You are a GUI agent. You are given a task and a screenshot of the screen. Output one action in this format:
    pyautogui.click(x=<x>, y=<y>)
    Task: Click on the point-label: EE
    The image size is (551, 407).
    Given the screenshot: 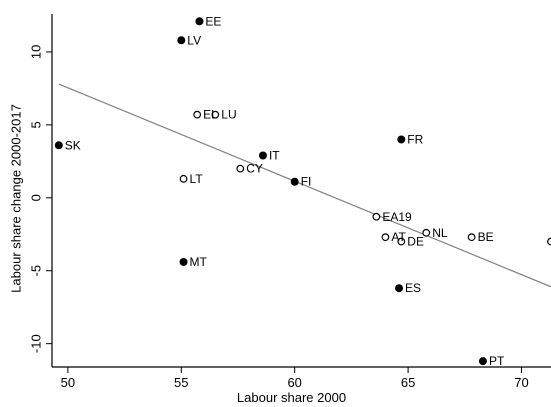 What is the action you would take?
    pyautogui.click(x=213, y=21)
    